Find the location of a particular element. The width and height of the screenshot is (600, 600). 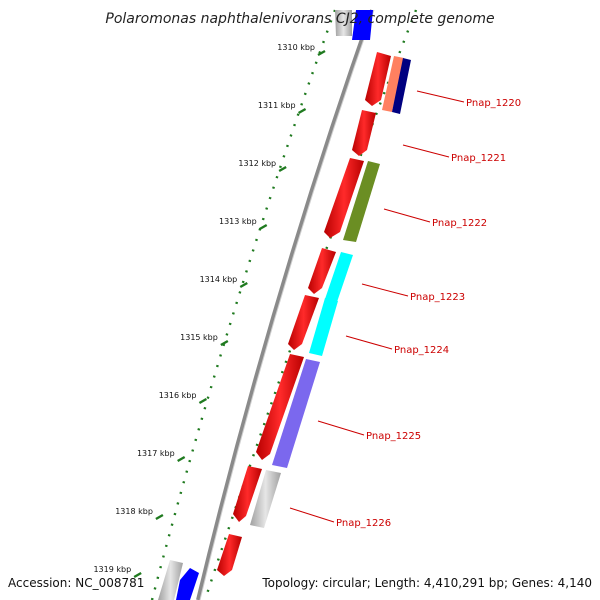

gene-label-pnap-1223: Pnap_1223 is located at coordinates (437, 297).